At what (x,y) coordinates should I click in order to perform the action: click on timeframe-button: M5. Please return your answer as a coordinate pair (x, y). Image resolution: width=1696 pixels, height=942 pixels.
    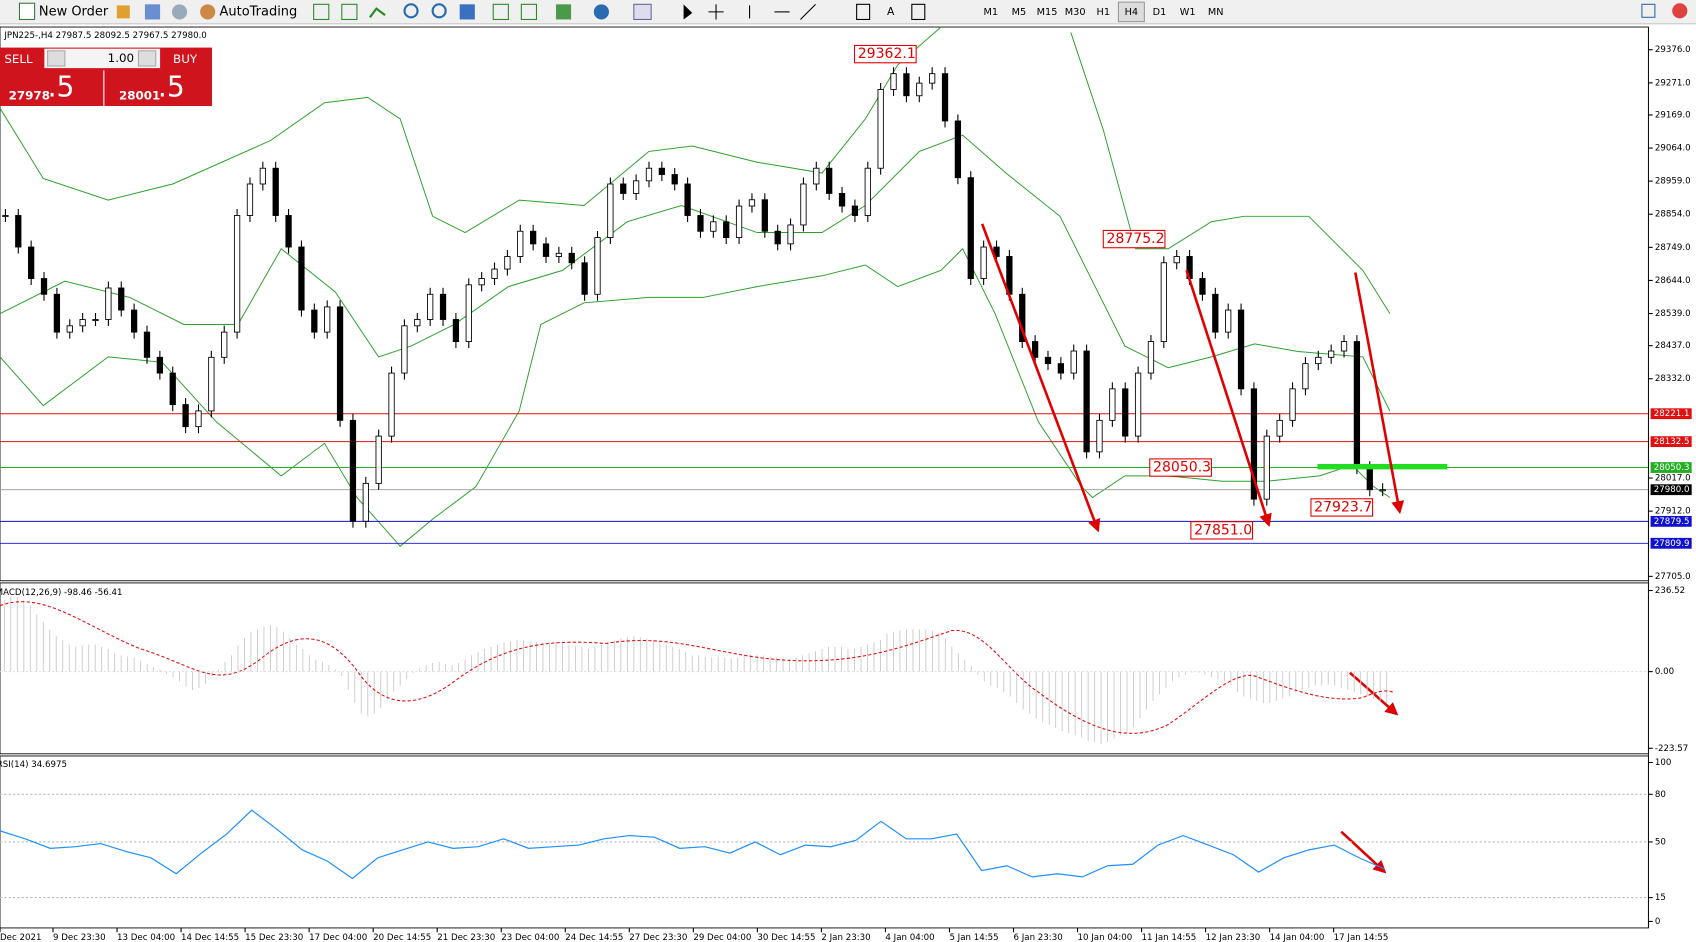
    Looking at the image, I should click on (1019, 12).